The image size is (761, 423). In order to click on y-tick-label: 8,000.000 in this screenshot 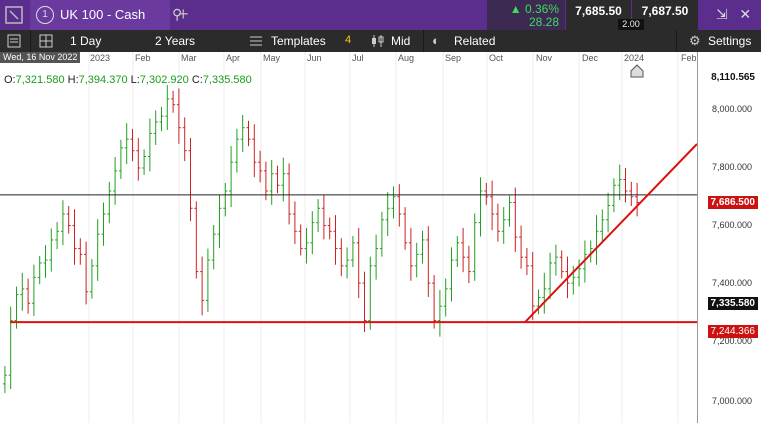, I will do `click(731, 109)`.